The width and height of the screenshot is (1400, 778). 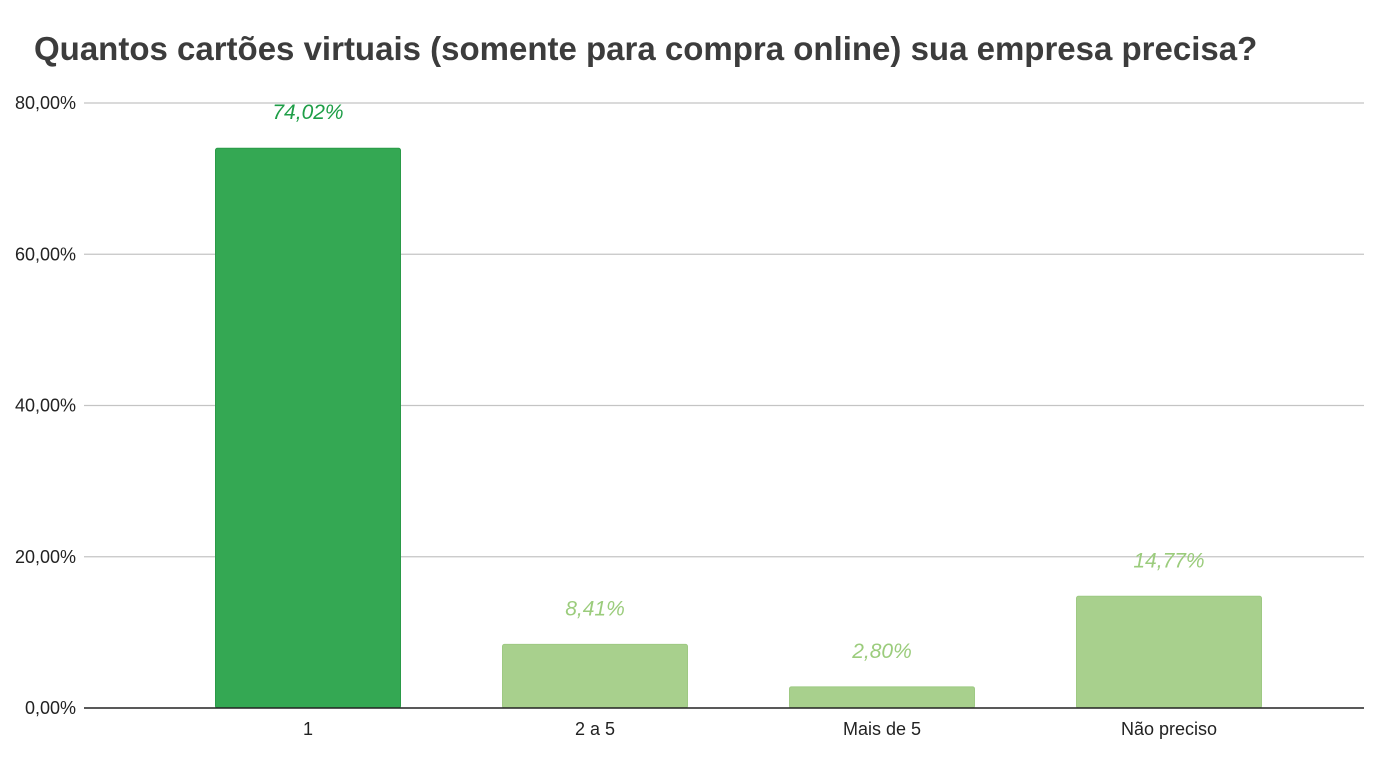 I want to click on y-tick-label: 0,00%, so click(x=50, y=708).